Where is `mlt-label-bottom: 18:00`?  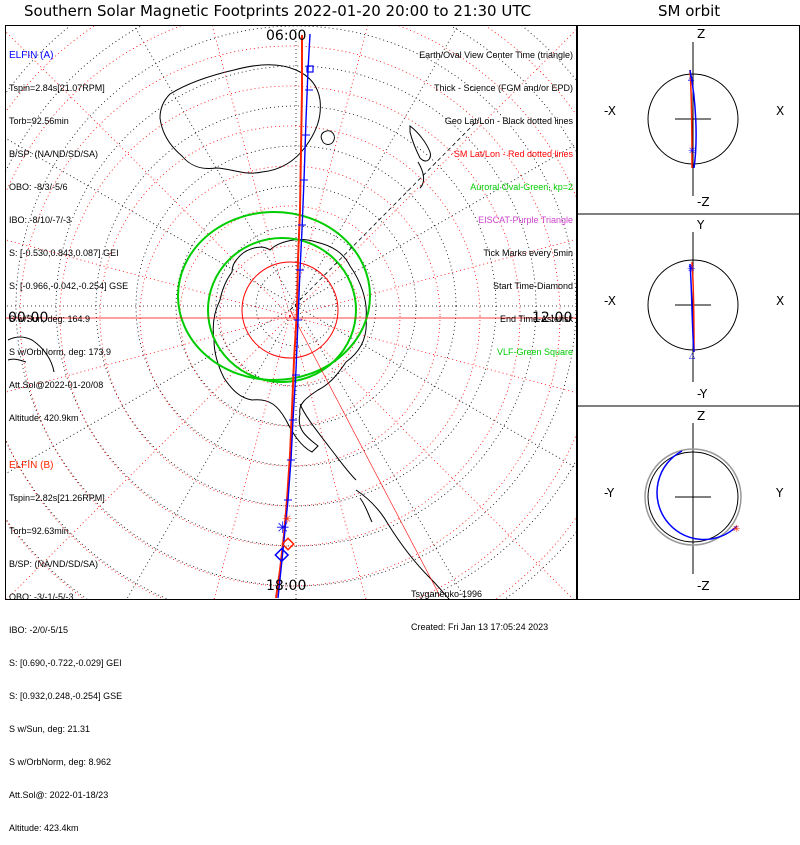 mlt-label-bottom: 18:00 is located at coordinates (286, 586).